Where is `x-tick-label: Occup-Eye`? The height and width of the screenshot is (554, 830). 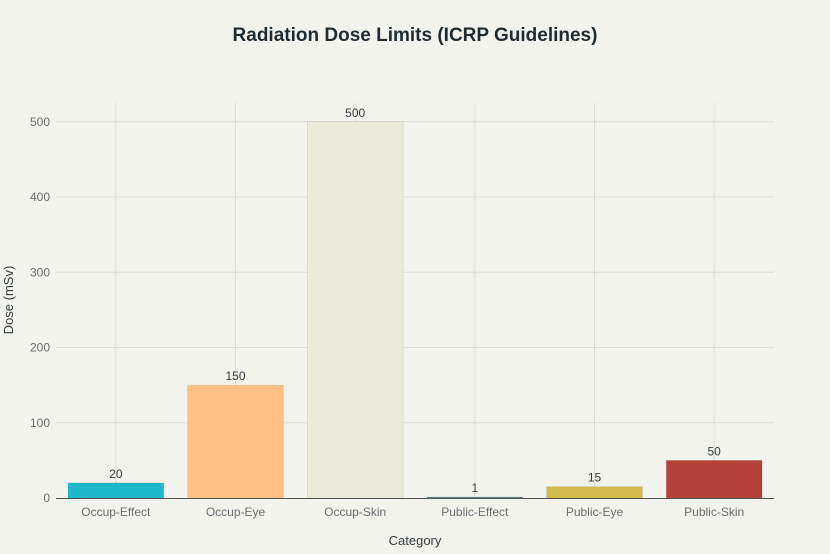
x-tick-label: Occup-Eye is located at coordinates (236, 512).